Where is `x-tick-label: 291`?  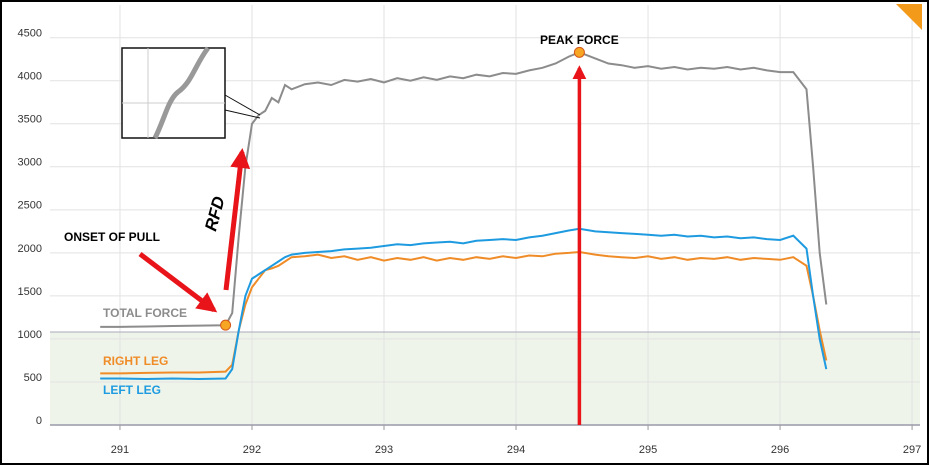
x-tick-label: 291 is located at coordinates (120, 450).